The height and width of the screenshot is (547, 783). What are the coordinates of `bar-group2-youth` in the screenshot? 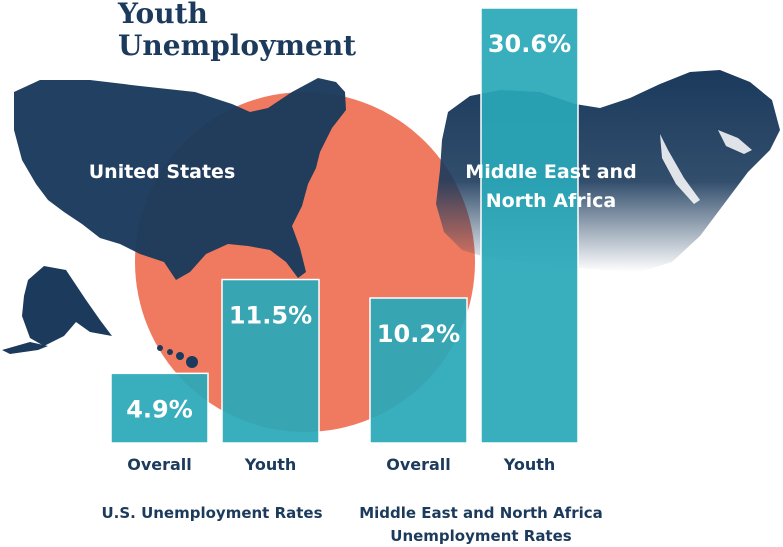 It's located at (529, 225).